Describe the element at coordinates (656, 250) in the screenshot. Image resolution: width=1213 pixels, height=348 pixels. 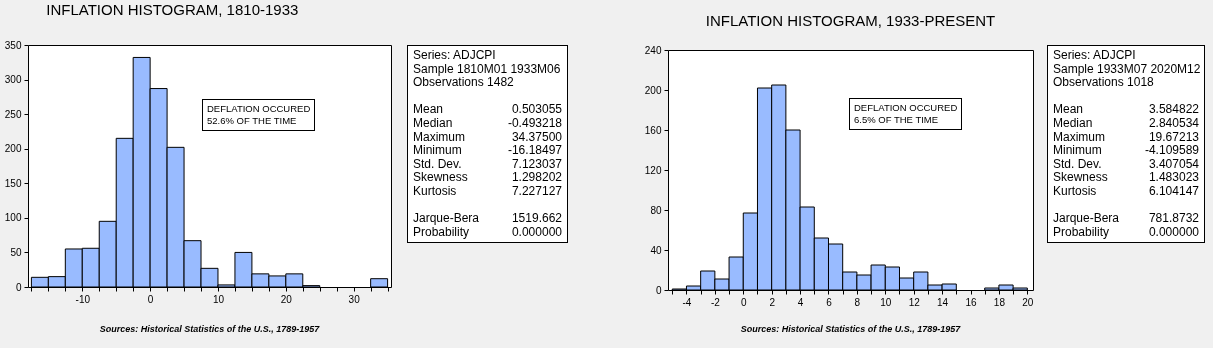
I see `y-tick-label: 40` at that location.